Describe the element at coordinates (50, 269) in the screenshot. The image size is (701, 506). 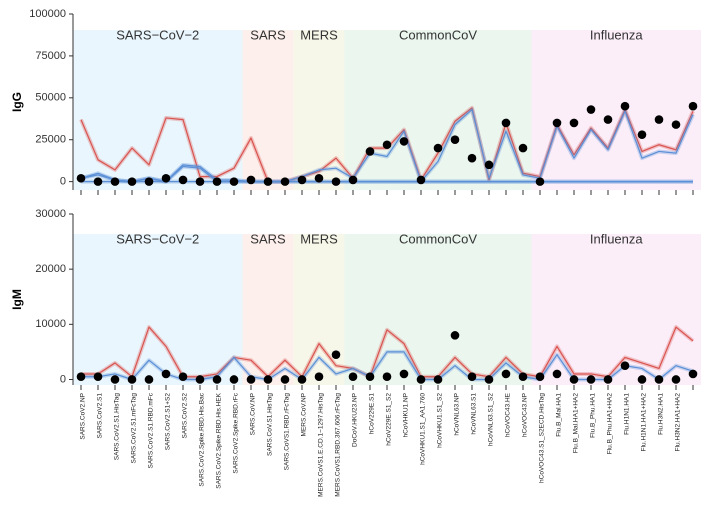
I see `y-tick-label: 20000` at that location.